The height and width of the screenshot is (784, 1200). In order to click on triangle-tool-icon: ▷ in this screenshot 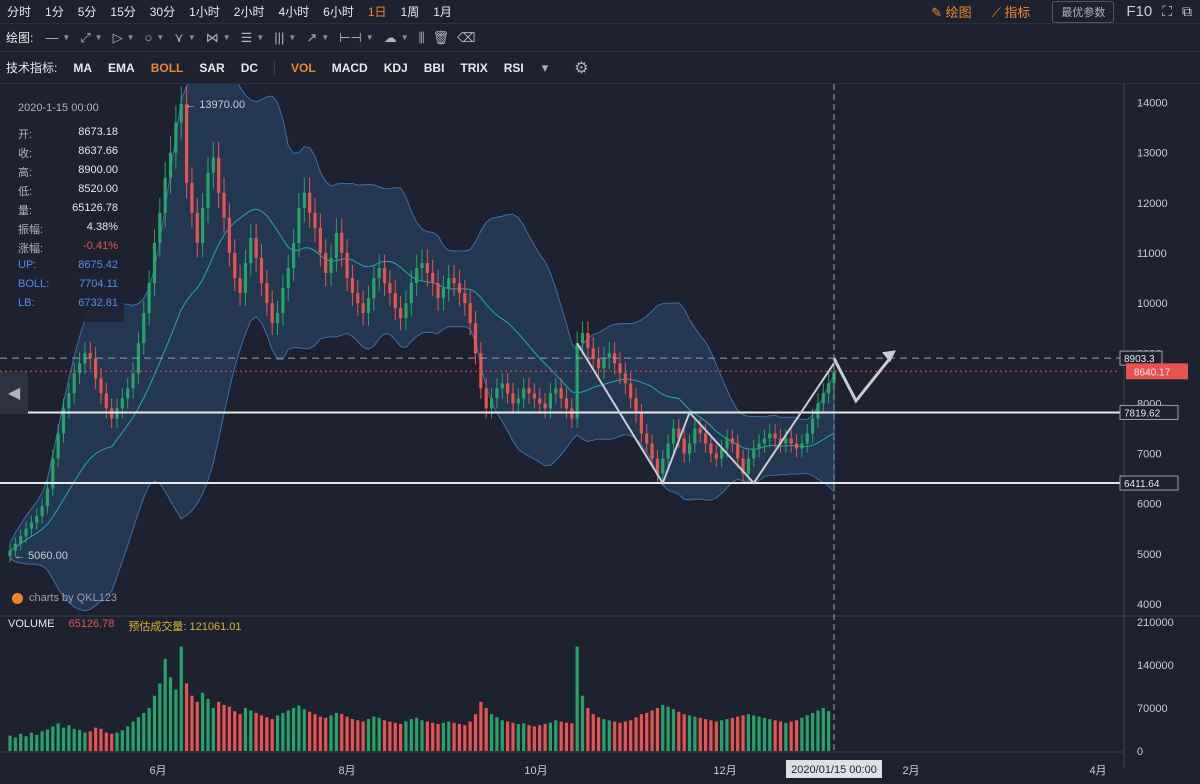, I will do `click(117, 37)`.